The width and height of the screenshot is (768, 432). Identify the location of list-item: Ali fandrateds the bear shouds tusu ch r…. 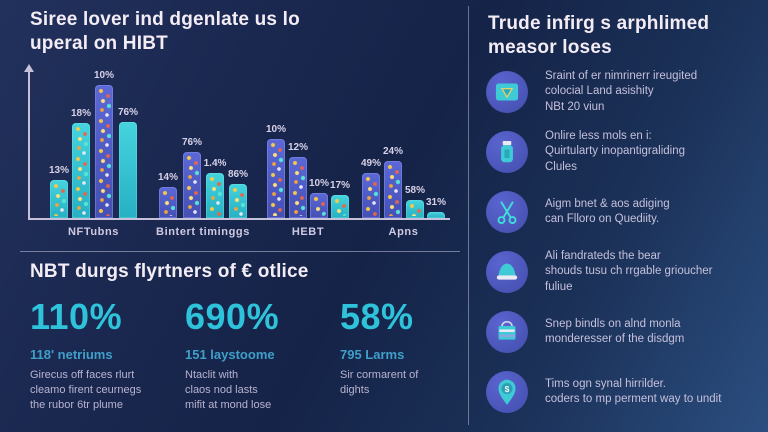
(622, 272).